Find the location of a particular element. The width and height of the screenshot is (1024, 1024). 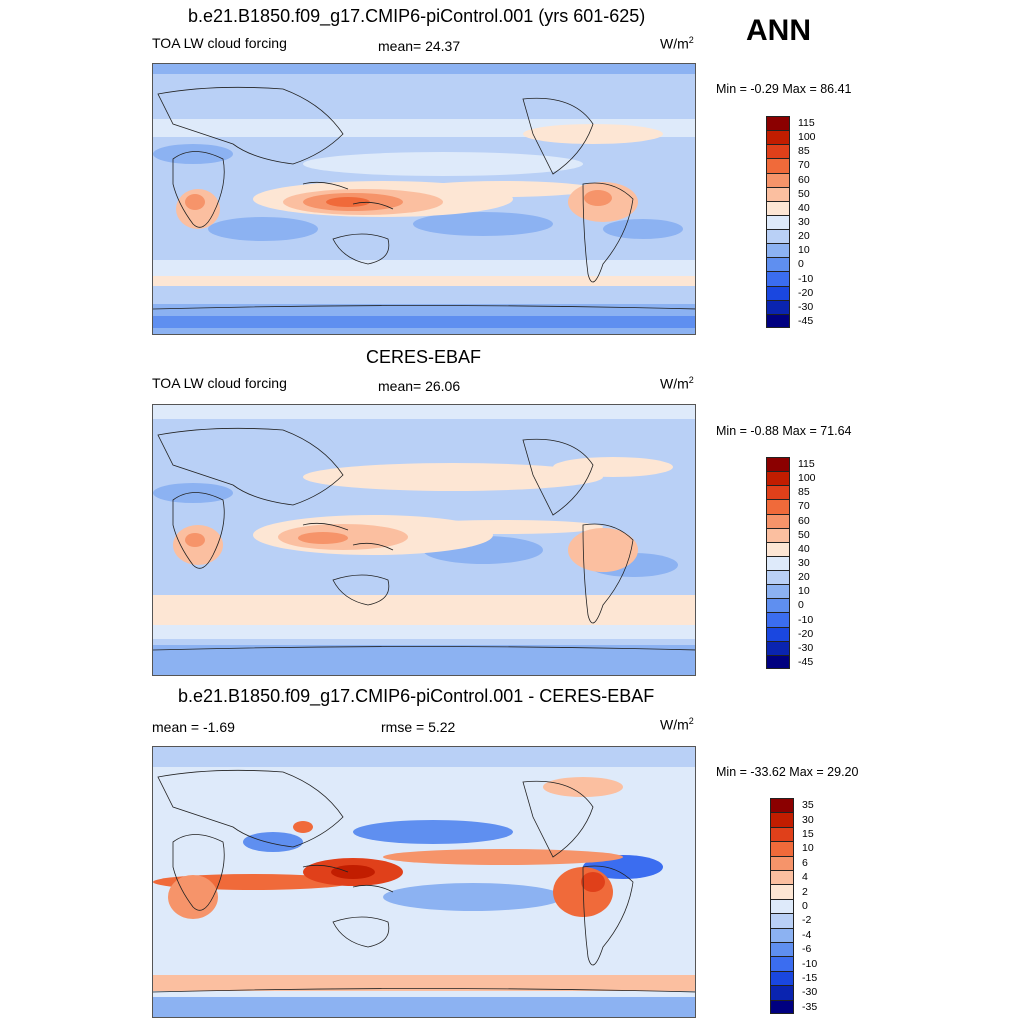

tibet-positive is located at coordinates (303, 827).